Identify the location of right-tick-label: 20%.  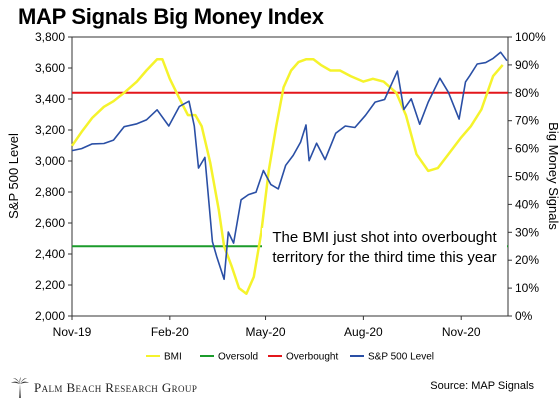
(527, 260).